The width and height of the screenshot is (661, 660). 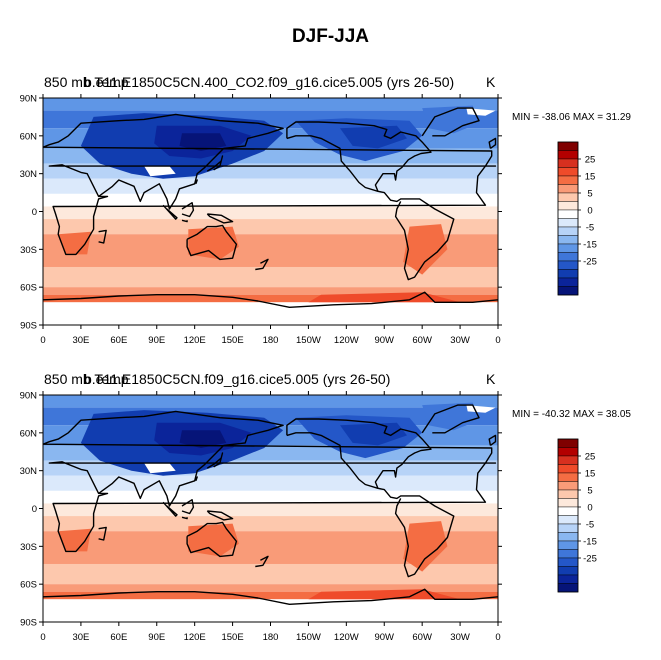 What do you see at coordinates (29, 471) in the screenshot?
I see `lat-tick-label: 30N` at bounding box center [29, 471].